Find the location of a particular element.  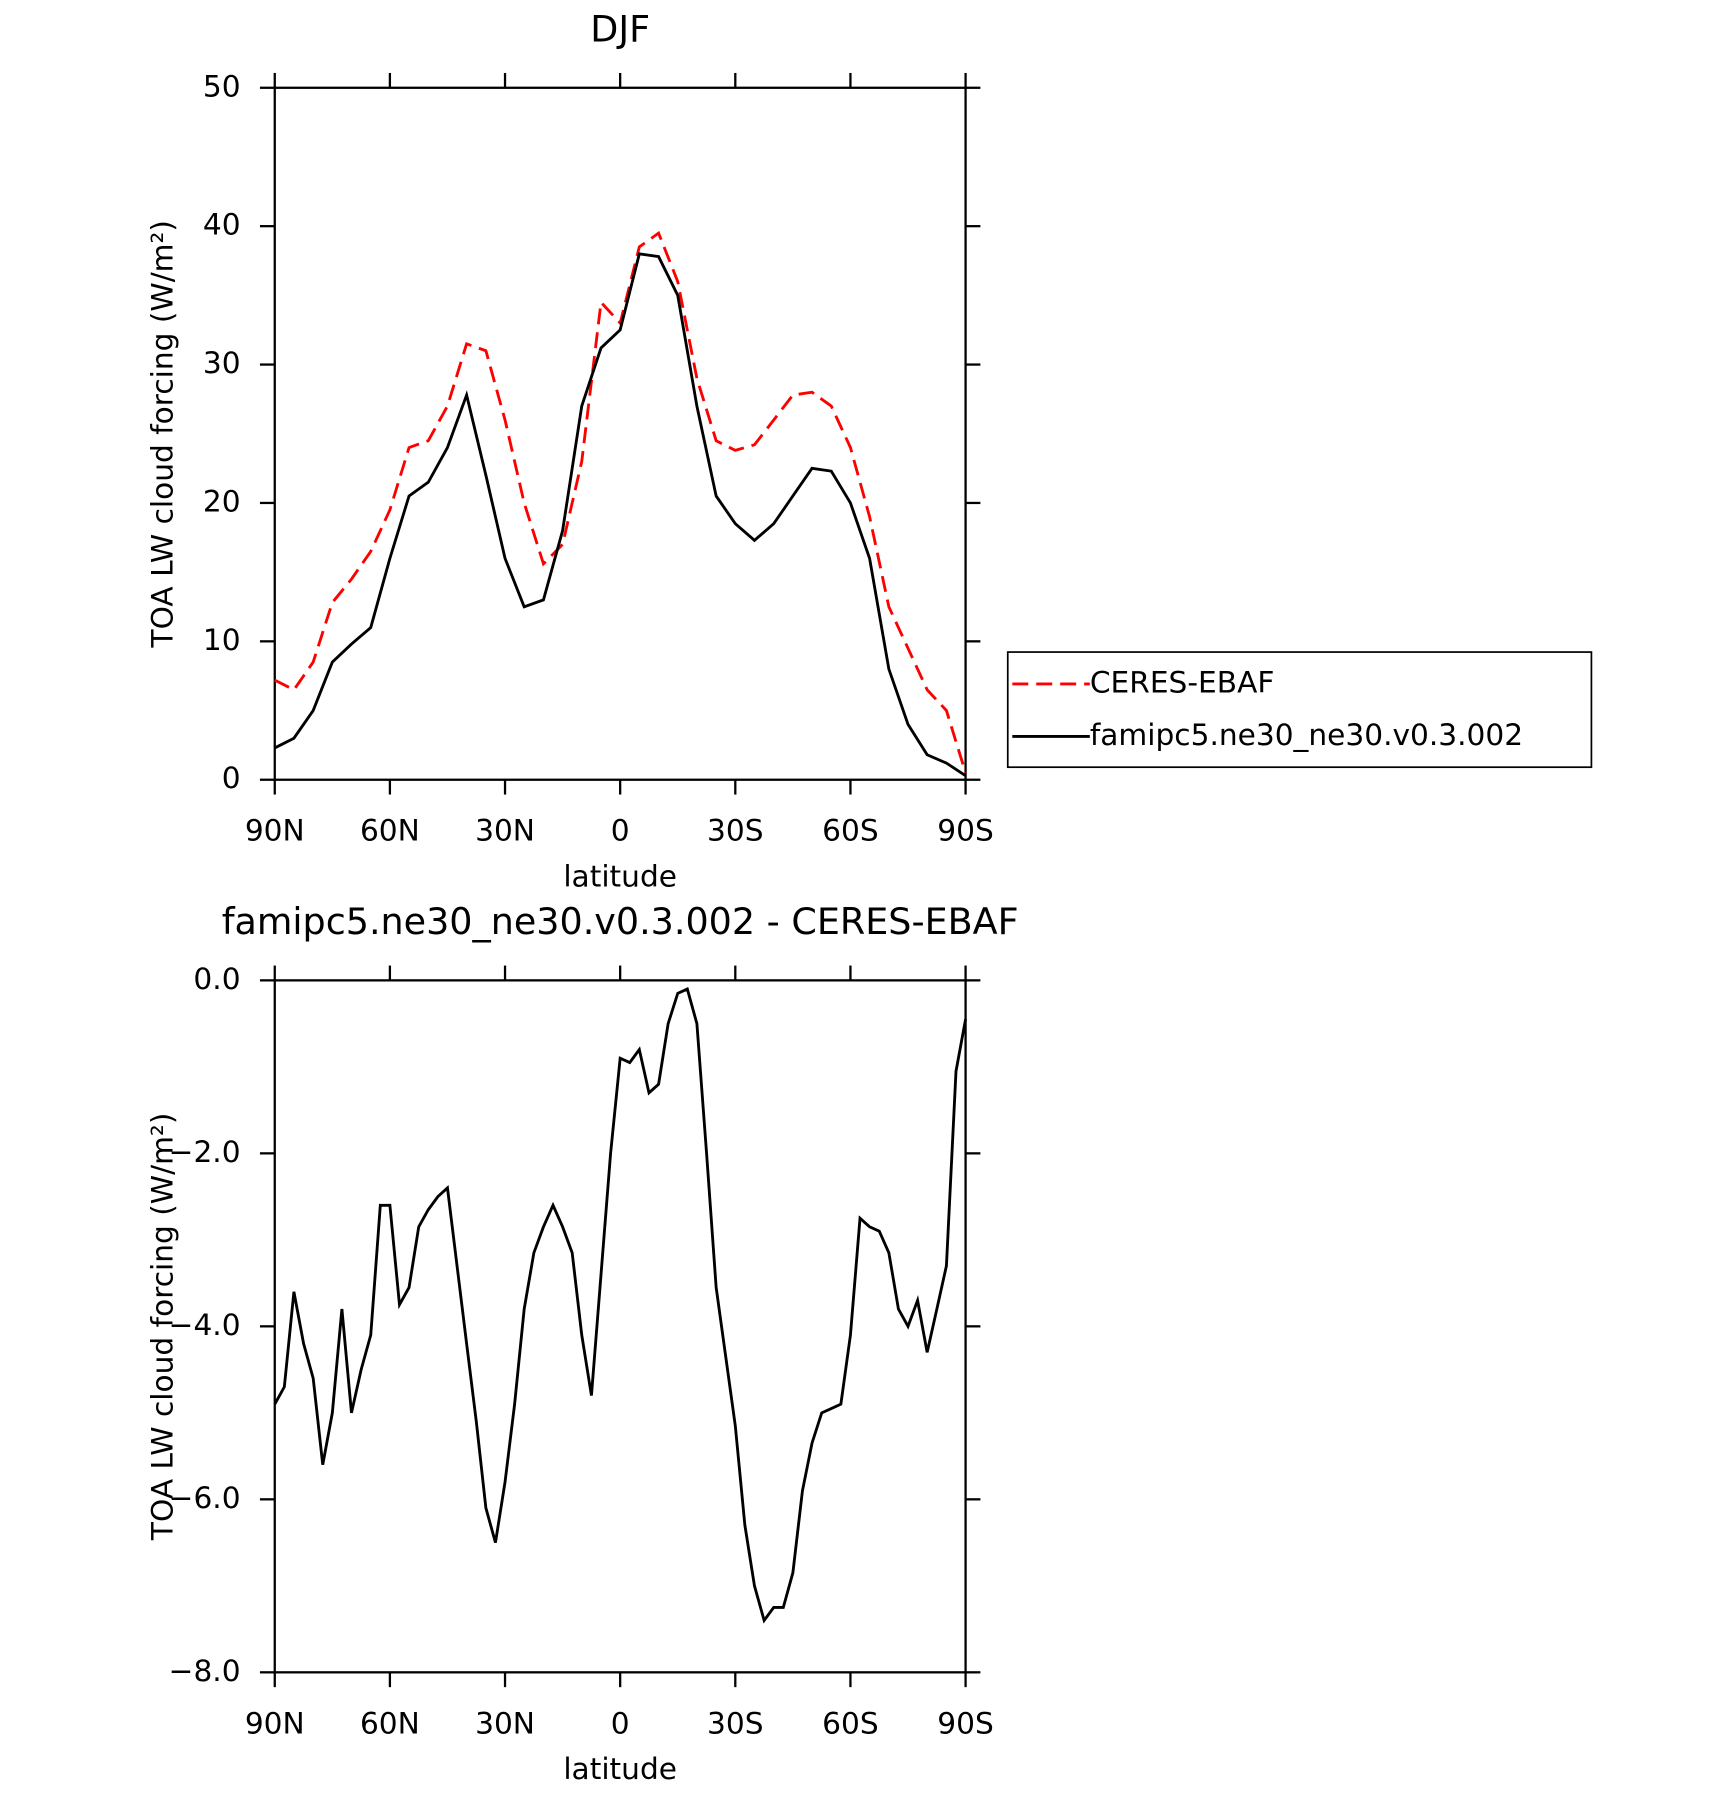

chart-title: famipc5.ne30_ne30.v0.3.002 - CERES-EBAF is located at coordinates (620, 921).